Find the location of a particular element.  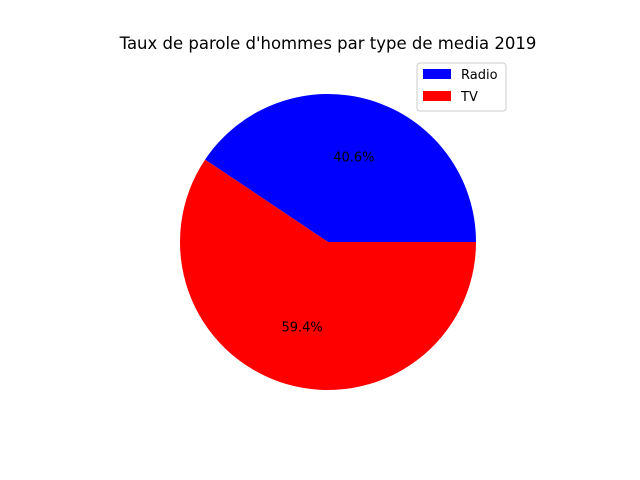

pie-percent-label-tv: 59.4% is located at coordinates (301, 327).